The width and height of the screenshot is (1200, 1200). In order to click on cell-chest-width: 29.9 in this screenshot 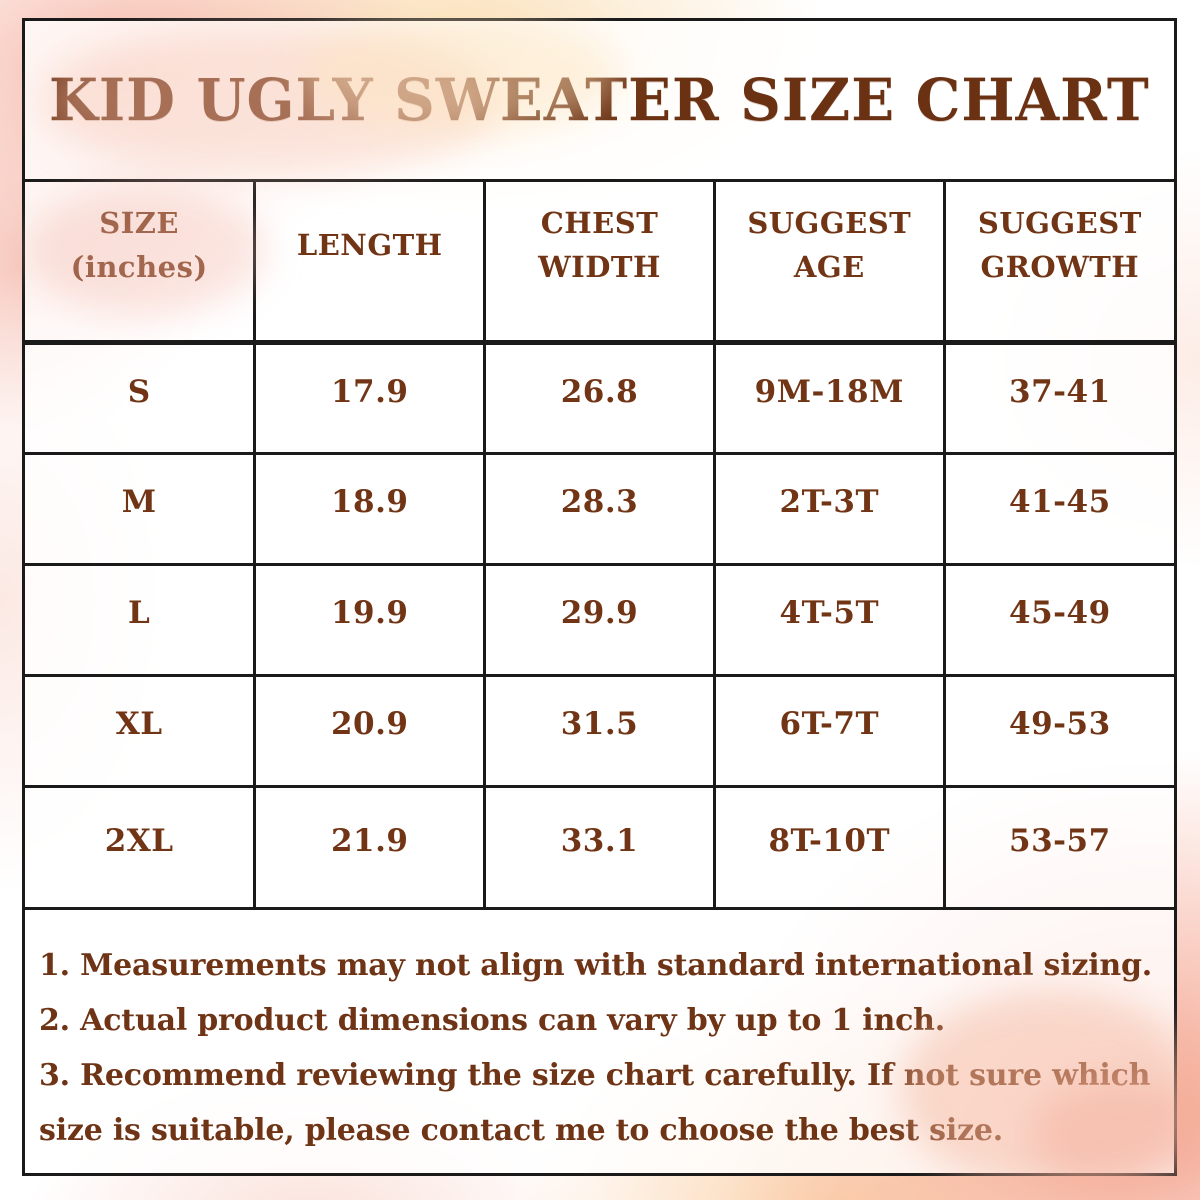, I will do `click(599, 619)`.